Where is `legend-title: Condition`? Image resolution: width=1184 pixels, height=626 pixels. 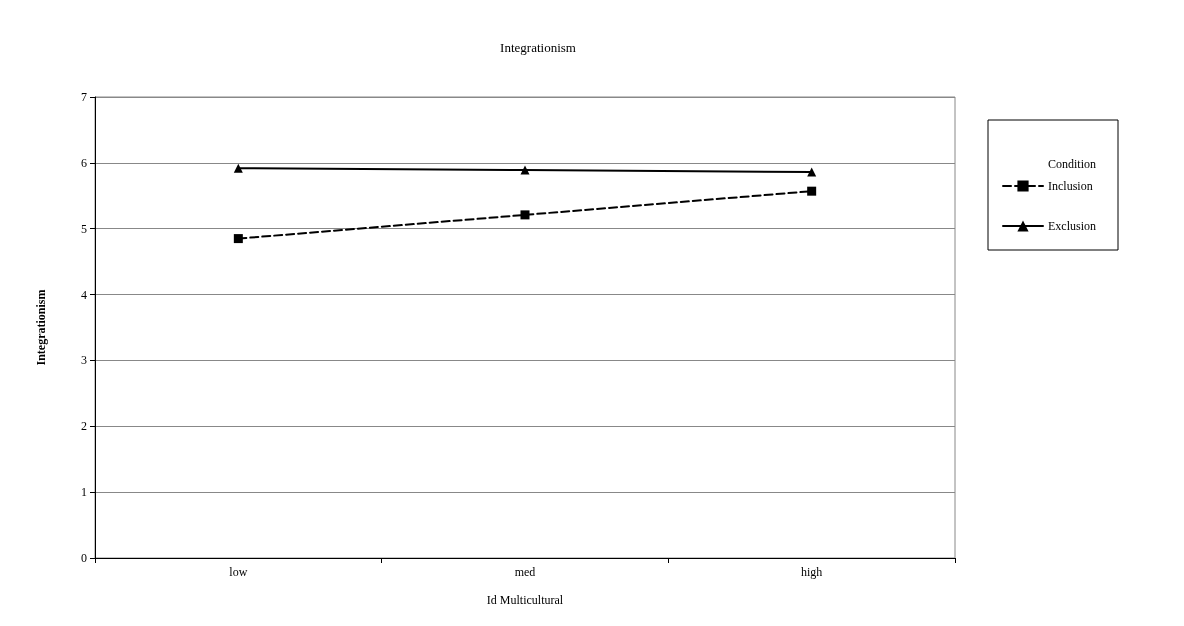 legend-title: Condition is located at coordinates (1072, 164).